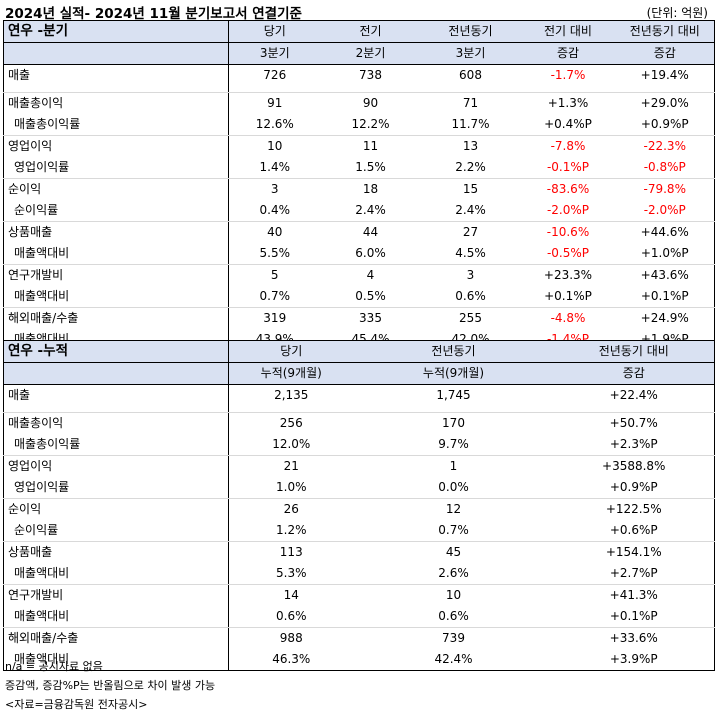 Image resolution: width=720 pixels, height=716 pixels. What do you see at coordinates (665, 53) in the screenshot?
I see `header-yoy-sub: 증감` at bounding box center [665, 53].